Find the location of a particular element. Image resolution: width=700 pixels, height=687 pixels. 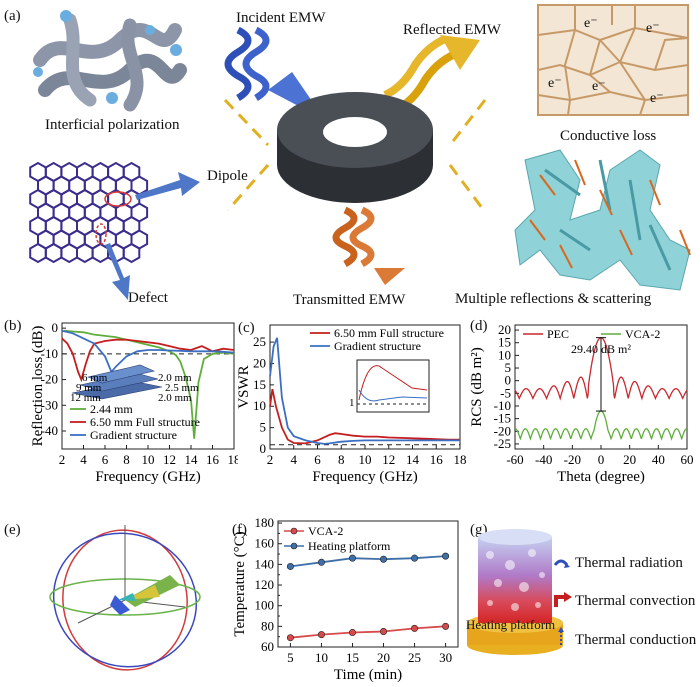

conductive-network-figure is located at coordinates (613, 60).